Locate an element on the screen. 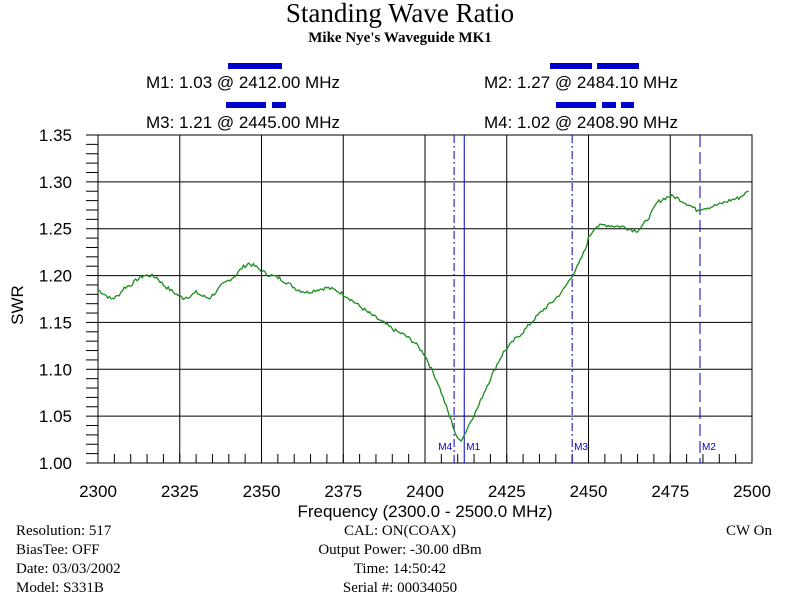 The height and width of the screenshot is (601, 800). y-tick-label: 1.30 is located at coordinates (55, 182).